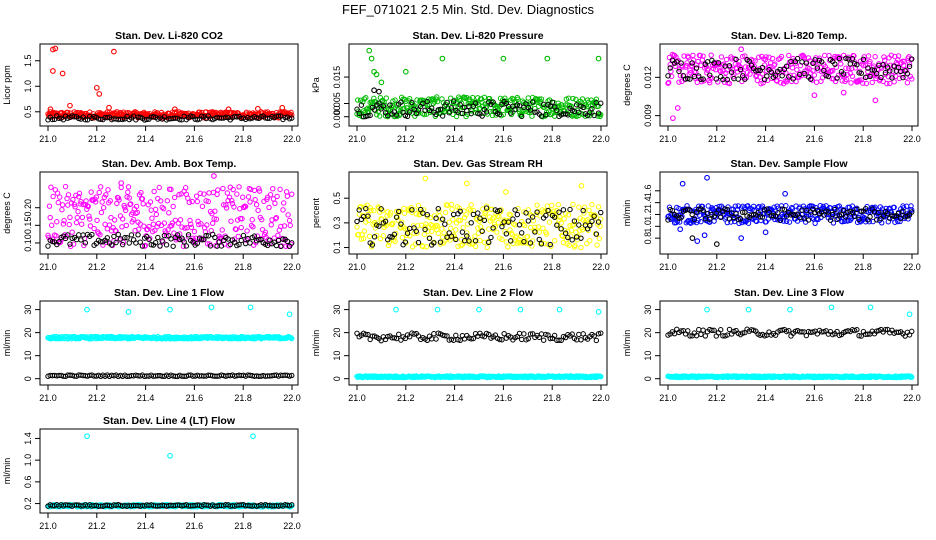 The image size is (936, 540). Describe the element at coordinates (648, 202) in the screenshot. I see `y-tick-label: 1.4` at that location.